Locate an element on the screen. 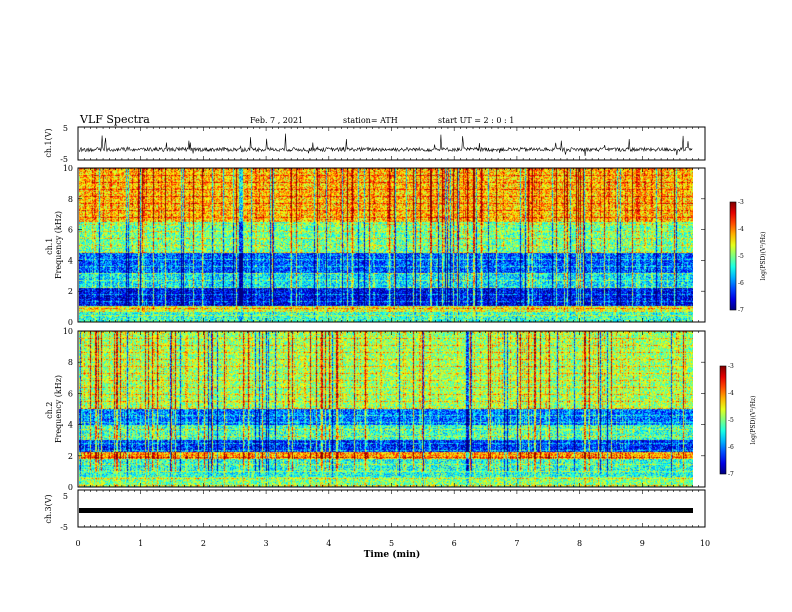  ch2-colorbar-frame is located at coordinates (723, 420).